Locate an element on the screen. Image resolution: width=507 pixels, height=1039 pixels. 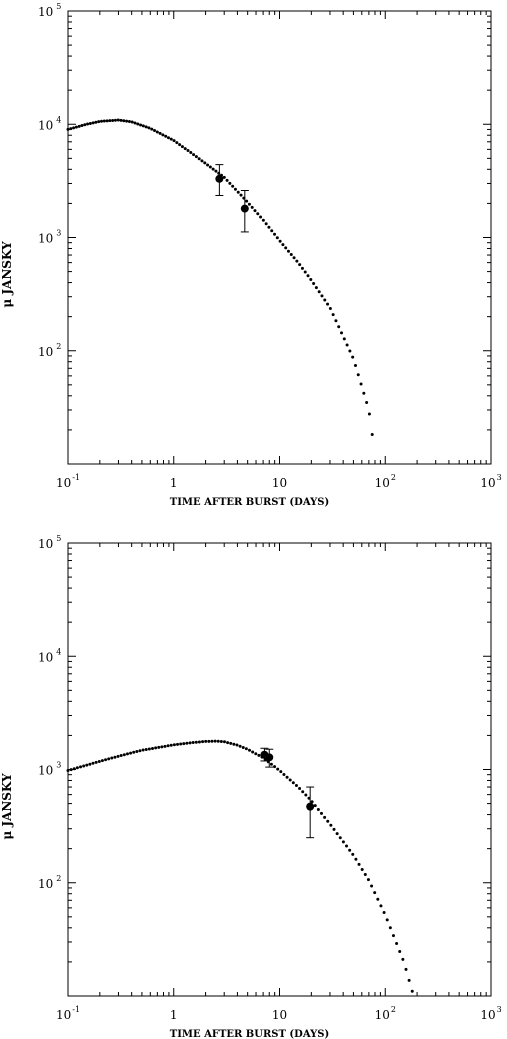
y-tick-label: 10 2 is located at coordinates (49, 882).